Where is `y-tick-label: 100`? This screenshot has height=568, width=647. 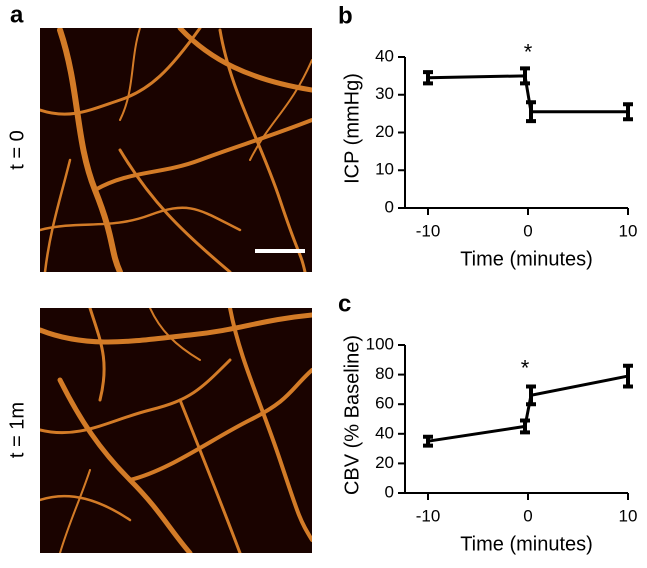
y-tick-label: 100 is located at coordinates (380, 343).